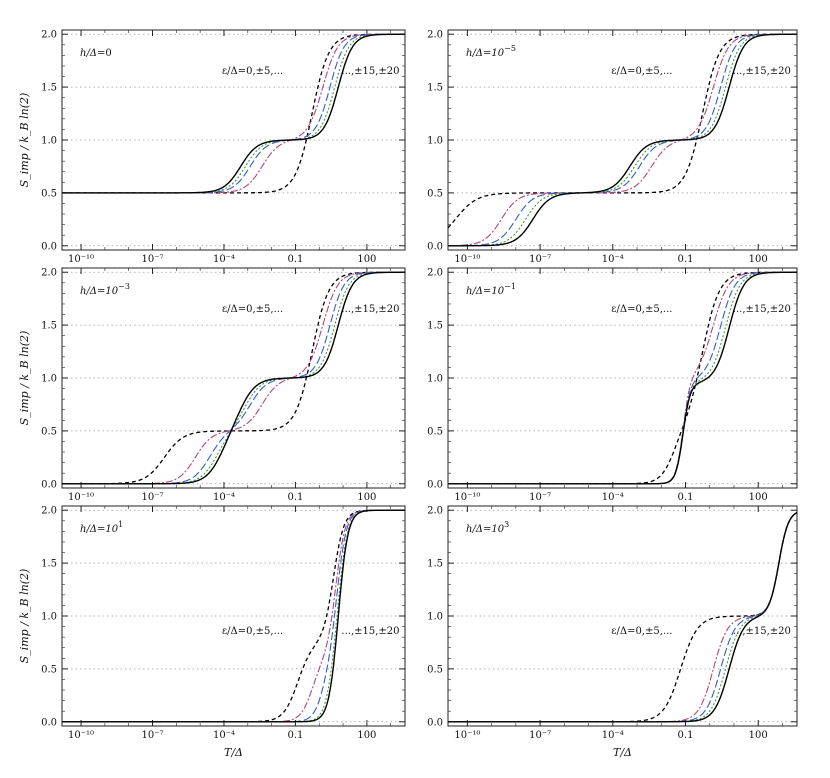 The image size is (830, 778). What do you see at coordinates (108, 53) in the screenshot?
I see `h-label-exponent: 0` at bounding box center [108, 53].